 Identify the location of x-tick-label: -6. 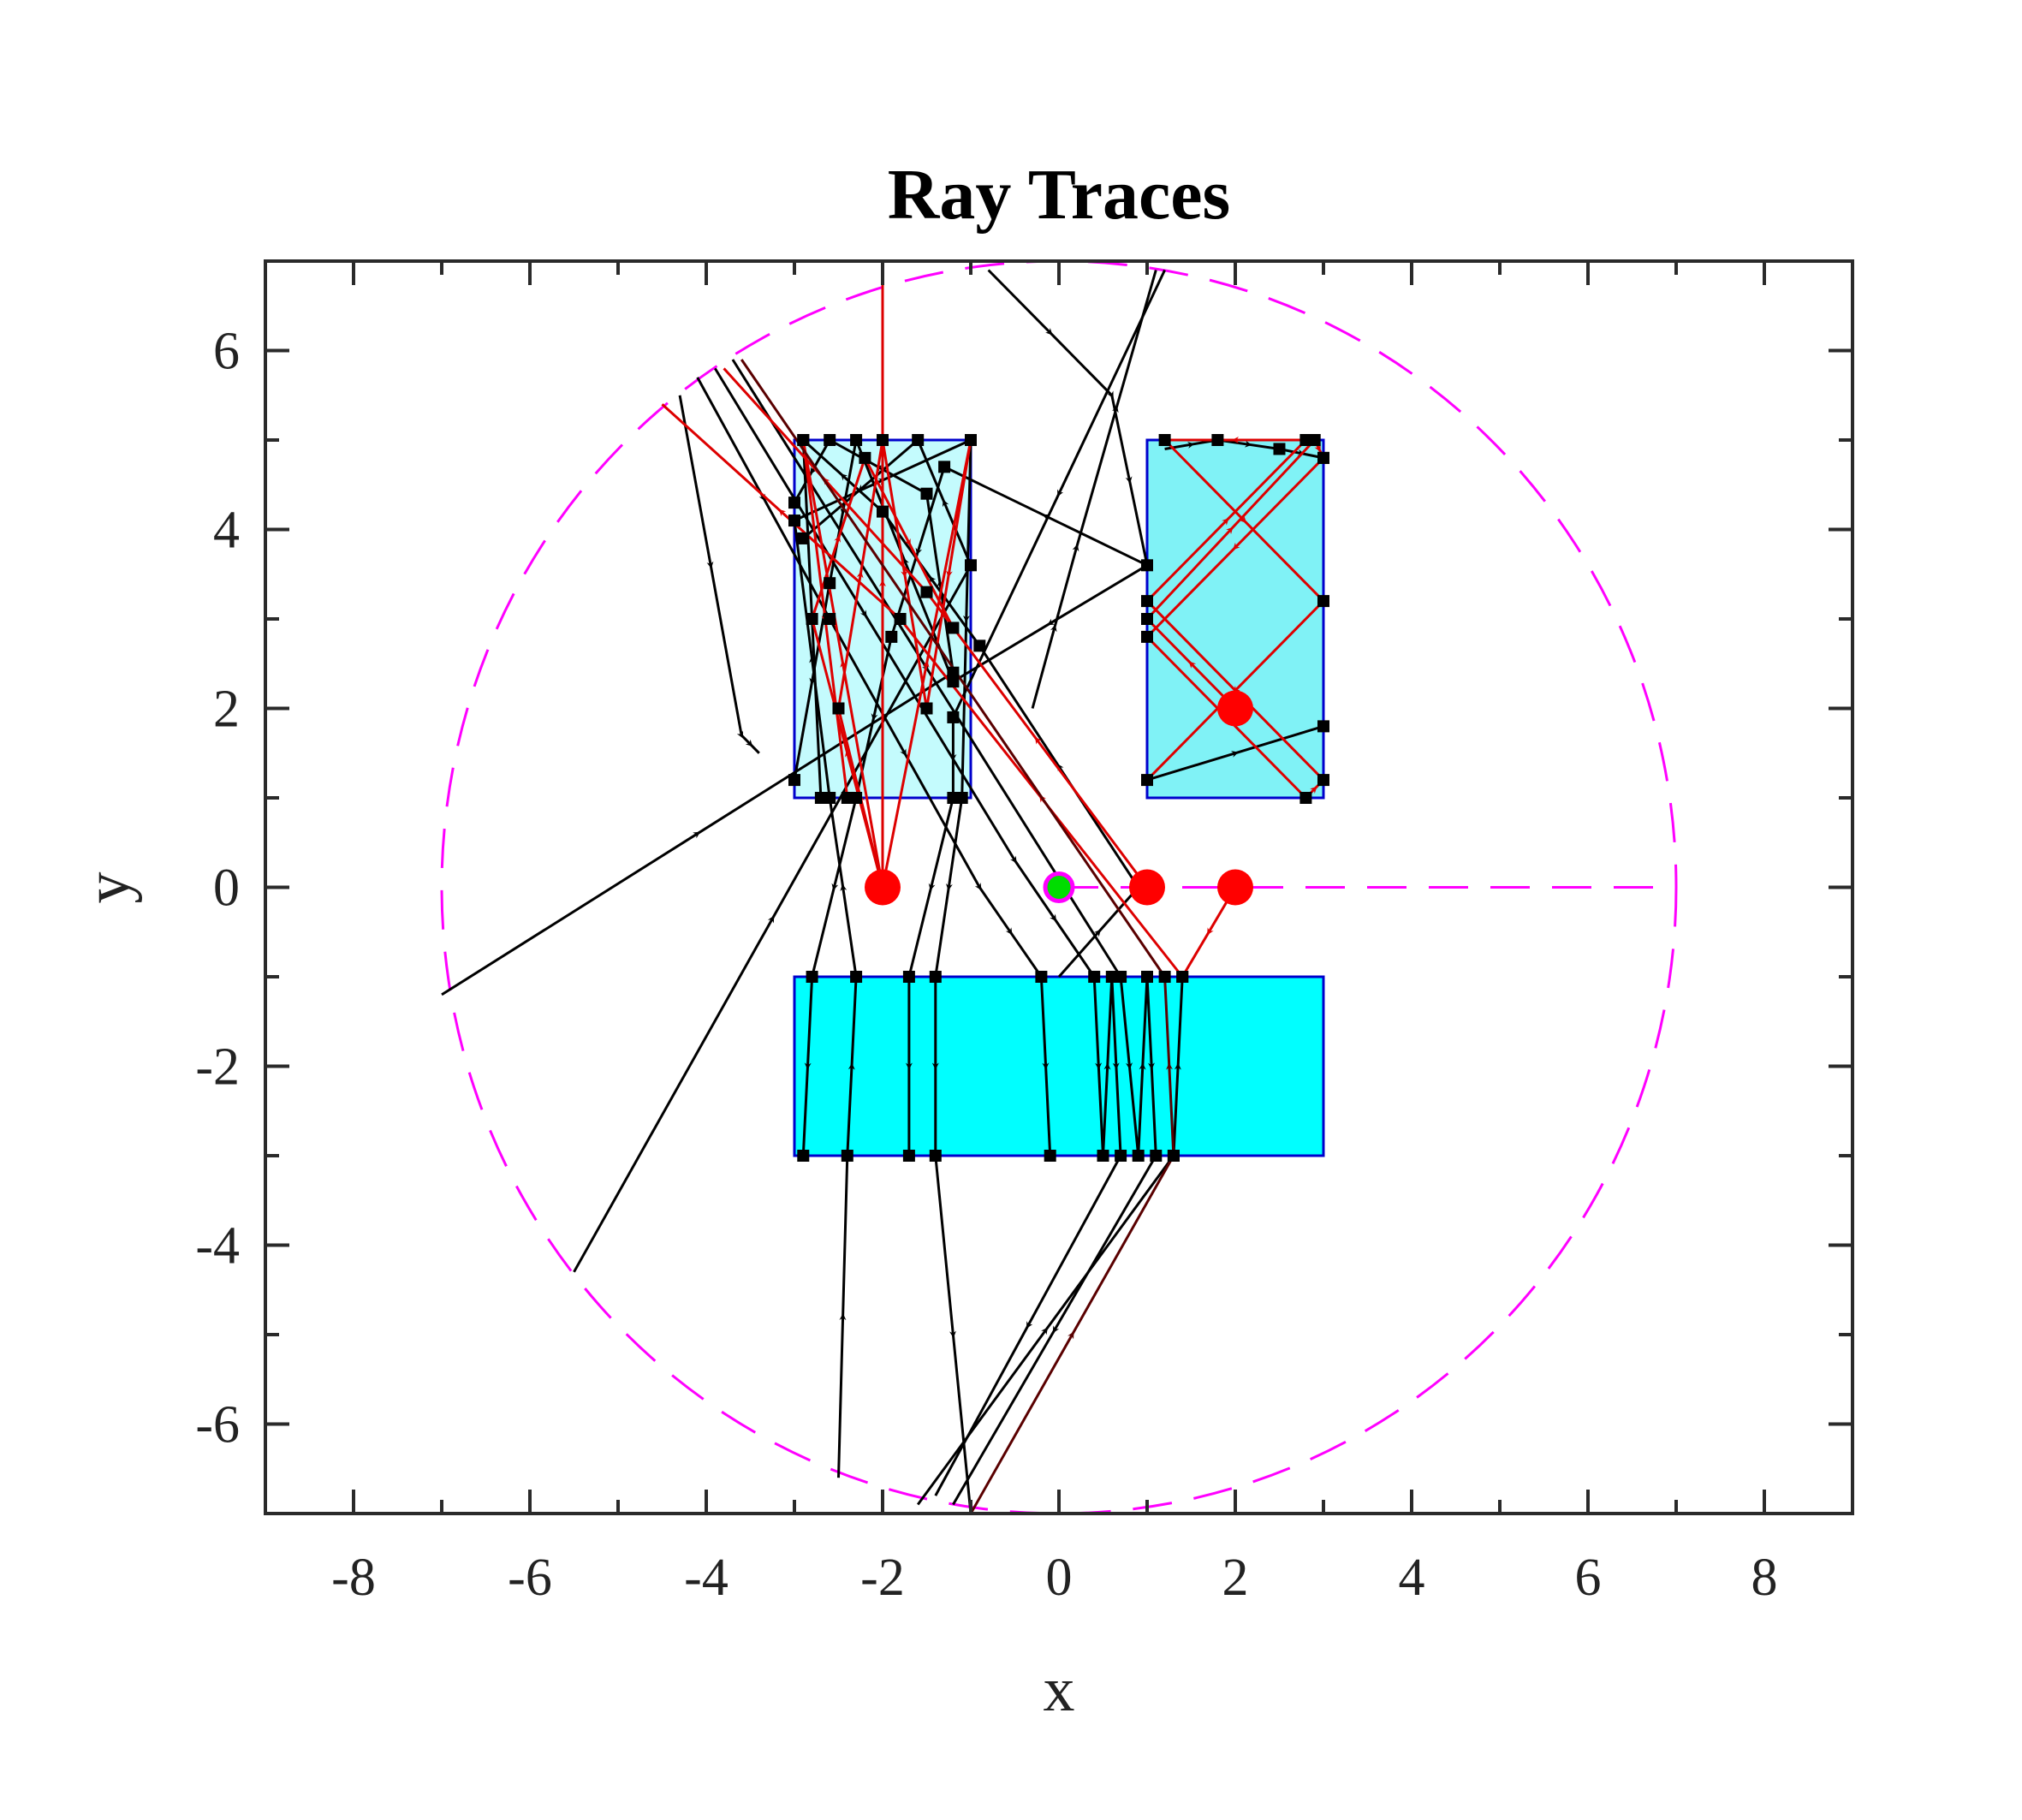
(530, 1578).